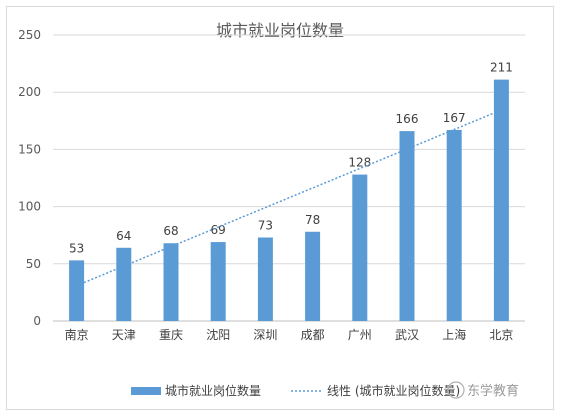 The height and width of the screenshot is (418, 562). I want to click on data-label: 69, so click(218, 230).